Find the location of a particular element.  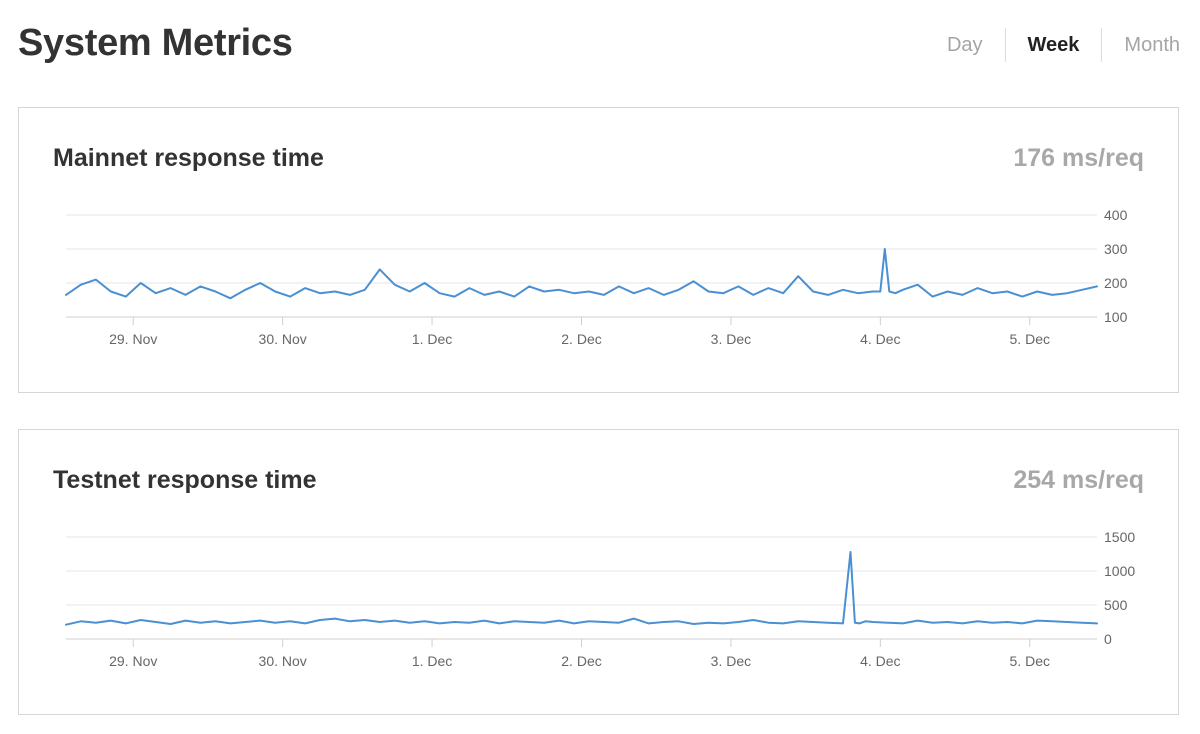

y-tick-label: 0 is located at coordinates (1108, 639).